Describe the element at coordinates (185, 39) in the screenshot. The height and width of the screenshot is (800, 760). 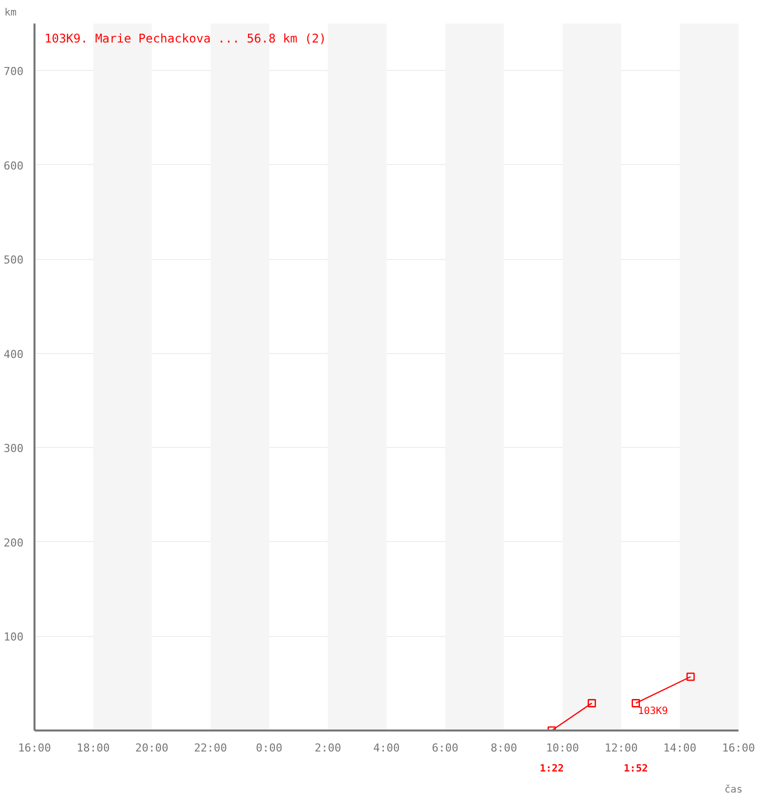
I see `text: 103K9. Marie Pechackova ... 56.8 km (2)` at that location.